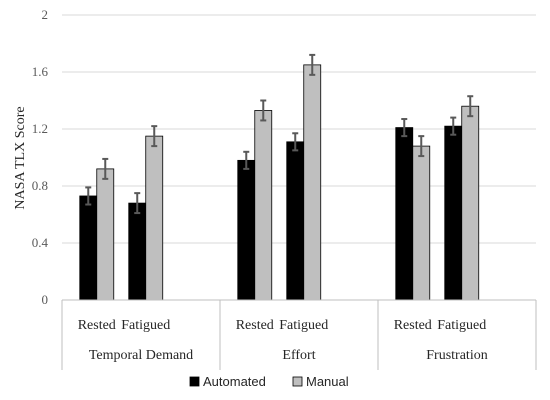 The width and height of the screenshot is (550, 400). What do you see at coordinates (194, 381) in the screenshot?
I see `legend-swatch-automated` at bounding box center [194, 381].